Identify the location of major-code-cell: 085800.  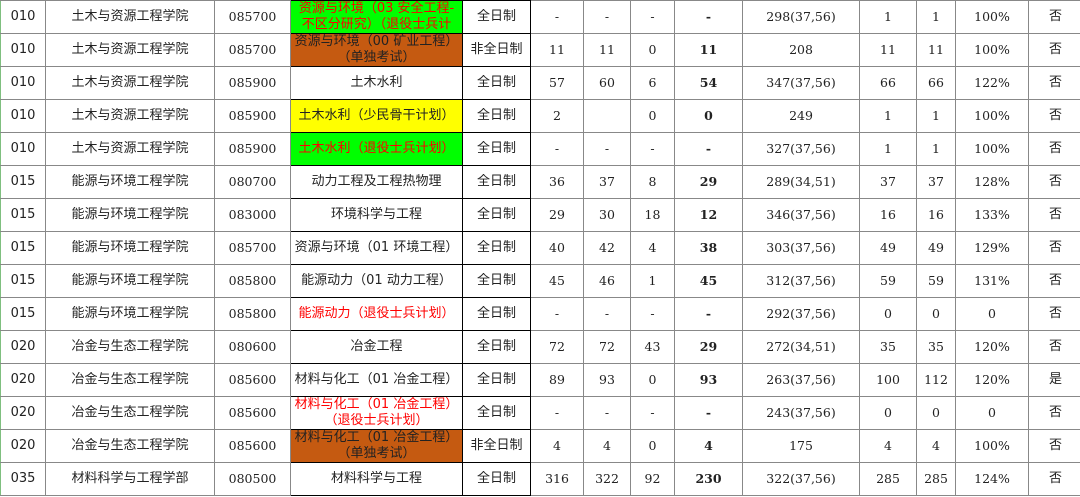
(252, 314).